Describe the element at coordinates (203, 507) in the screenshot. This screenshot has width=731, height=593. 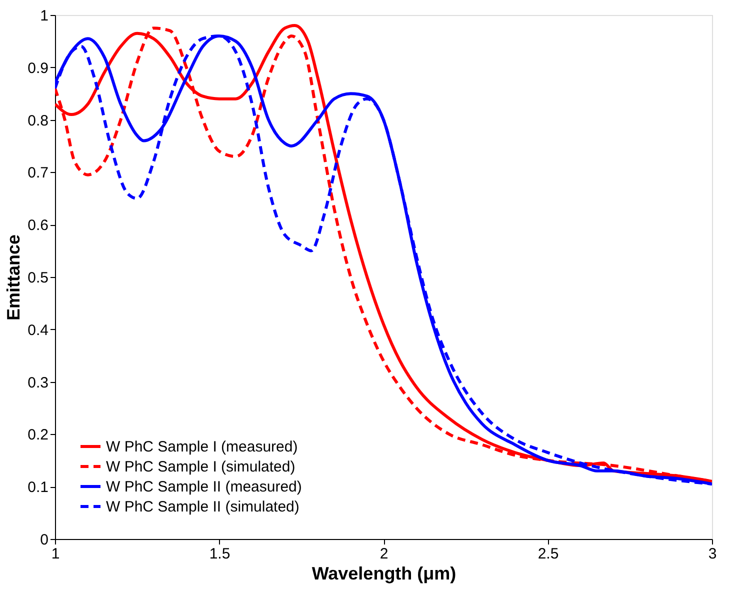
I see `legend-label: W PhC Sample II (simulated)` at that location.